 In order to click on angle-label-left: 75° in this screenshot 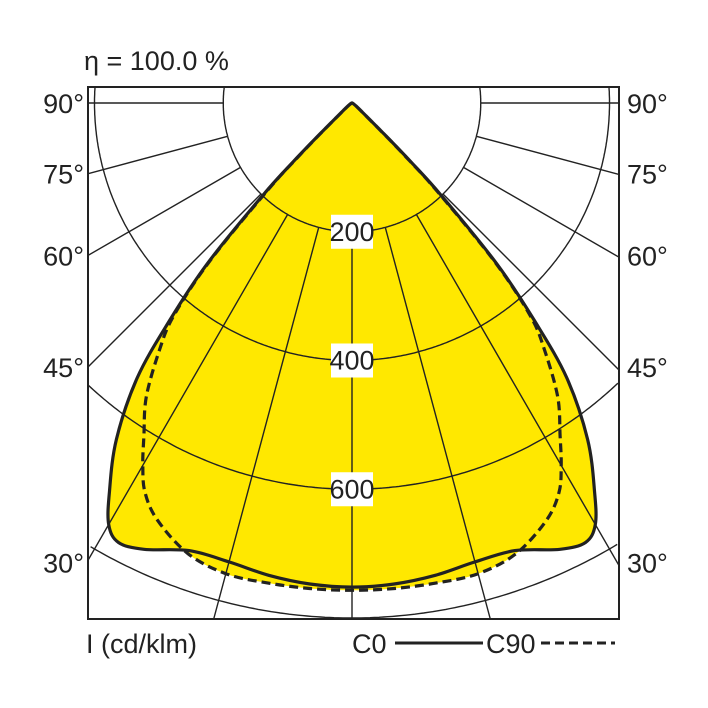, I will do `click(63, 175)`.